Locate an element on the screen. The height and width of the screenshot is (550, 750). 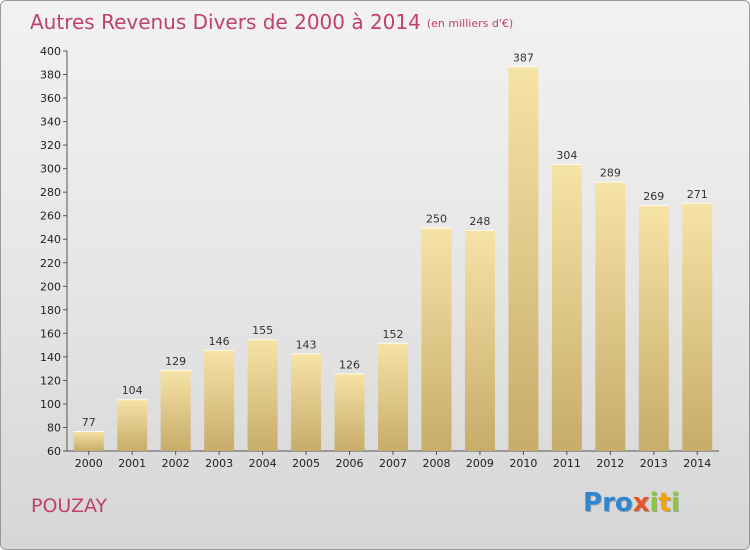
y-tick-label: 60 is located at coordinates (54, 451).